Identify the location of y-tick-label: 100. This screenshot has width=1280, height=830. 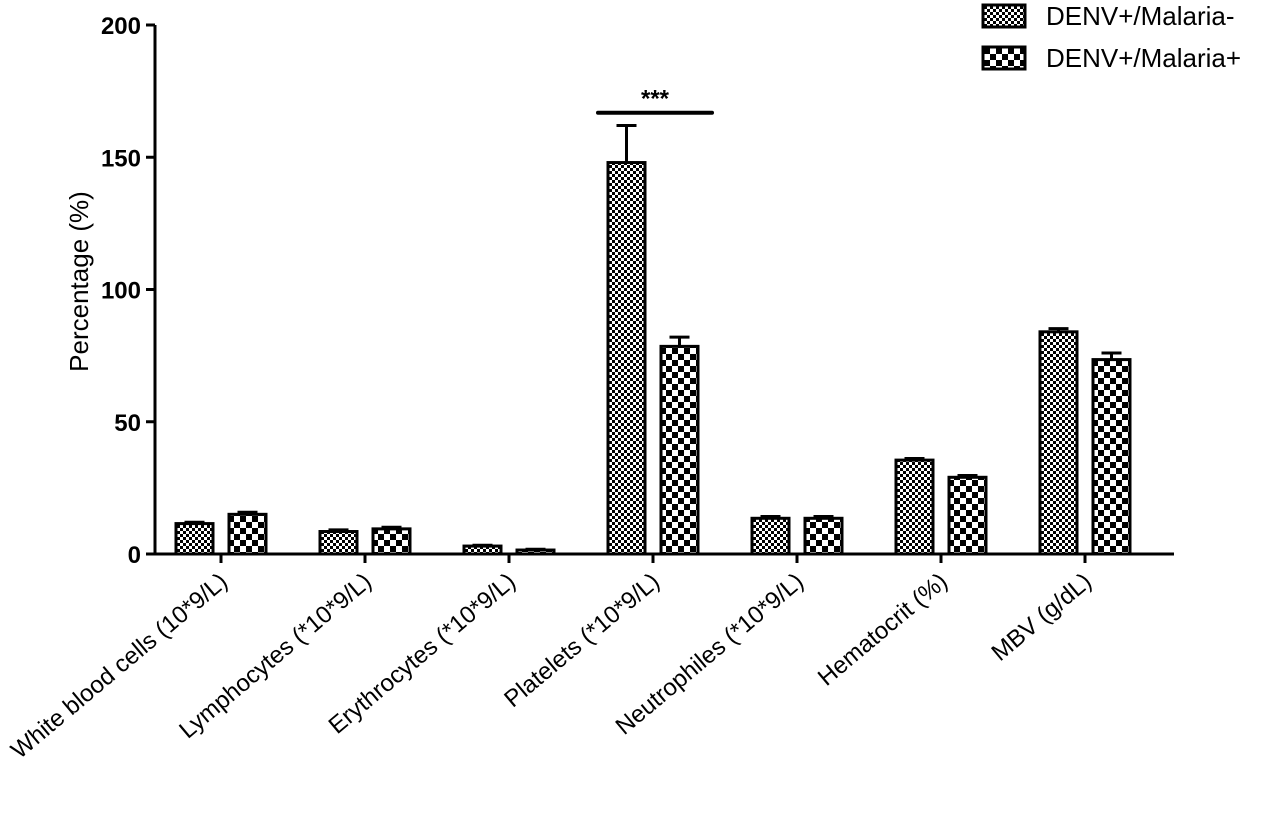
(121, 291).